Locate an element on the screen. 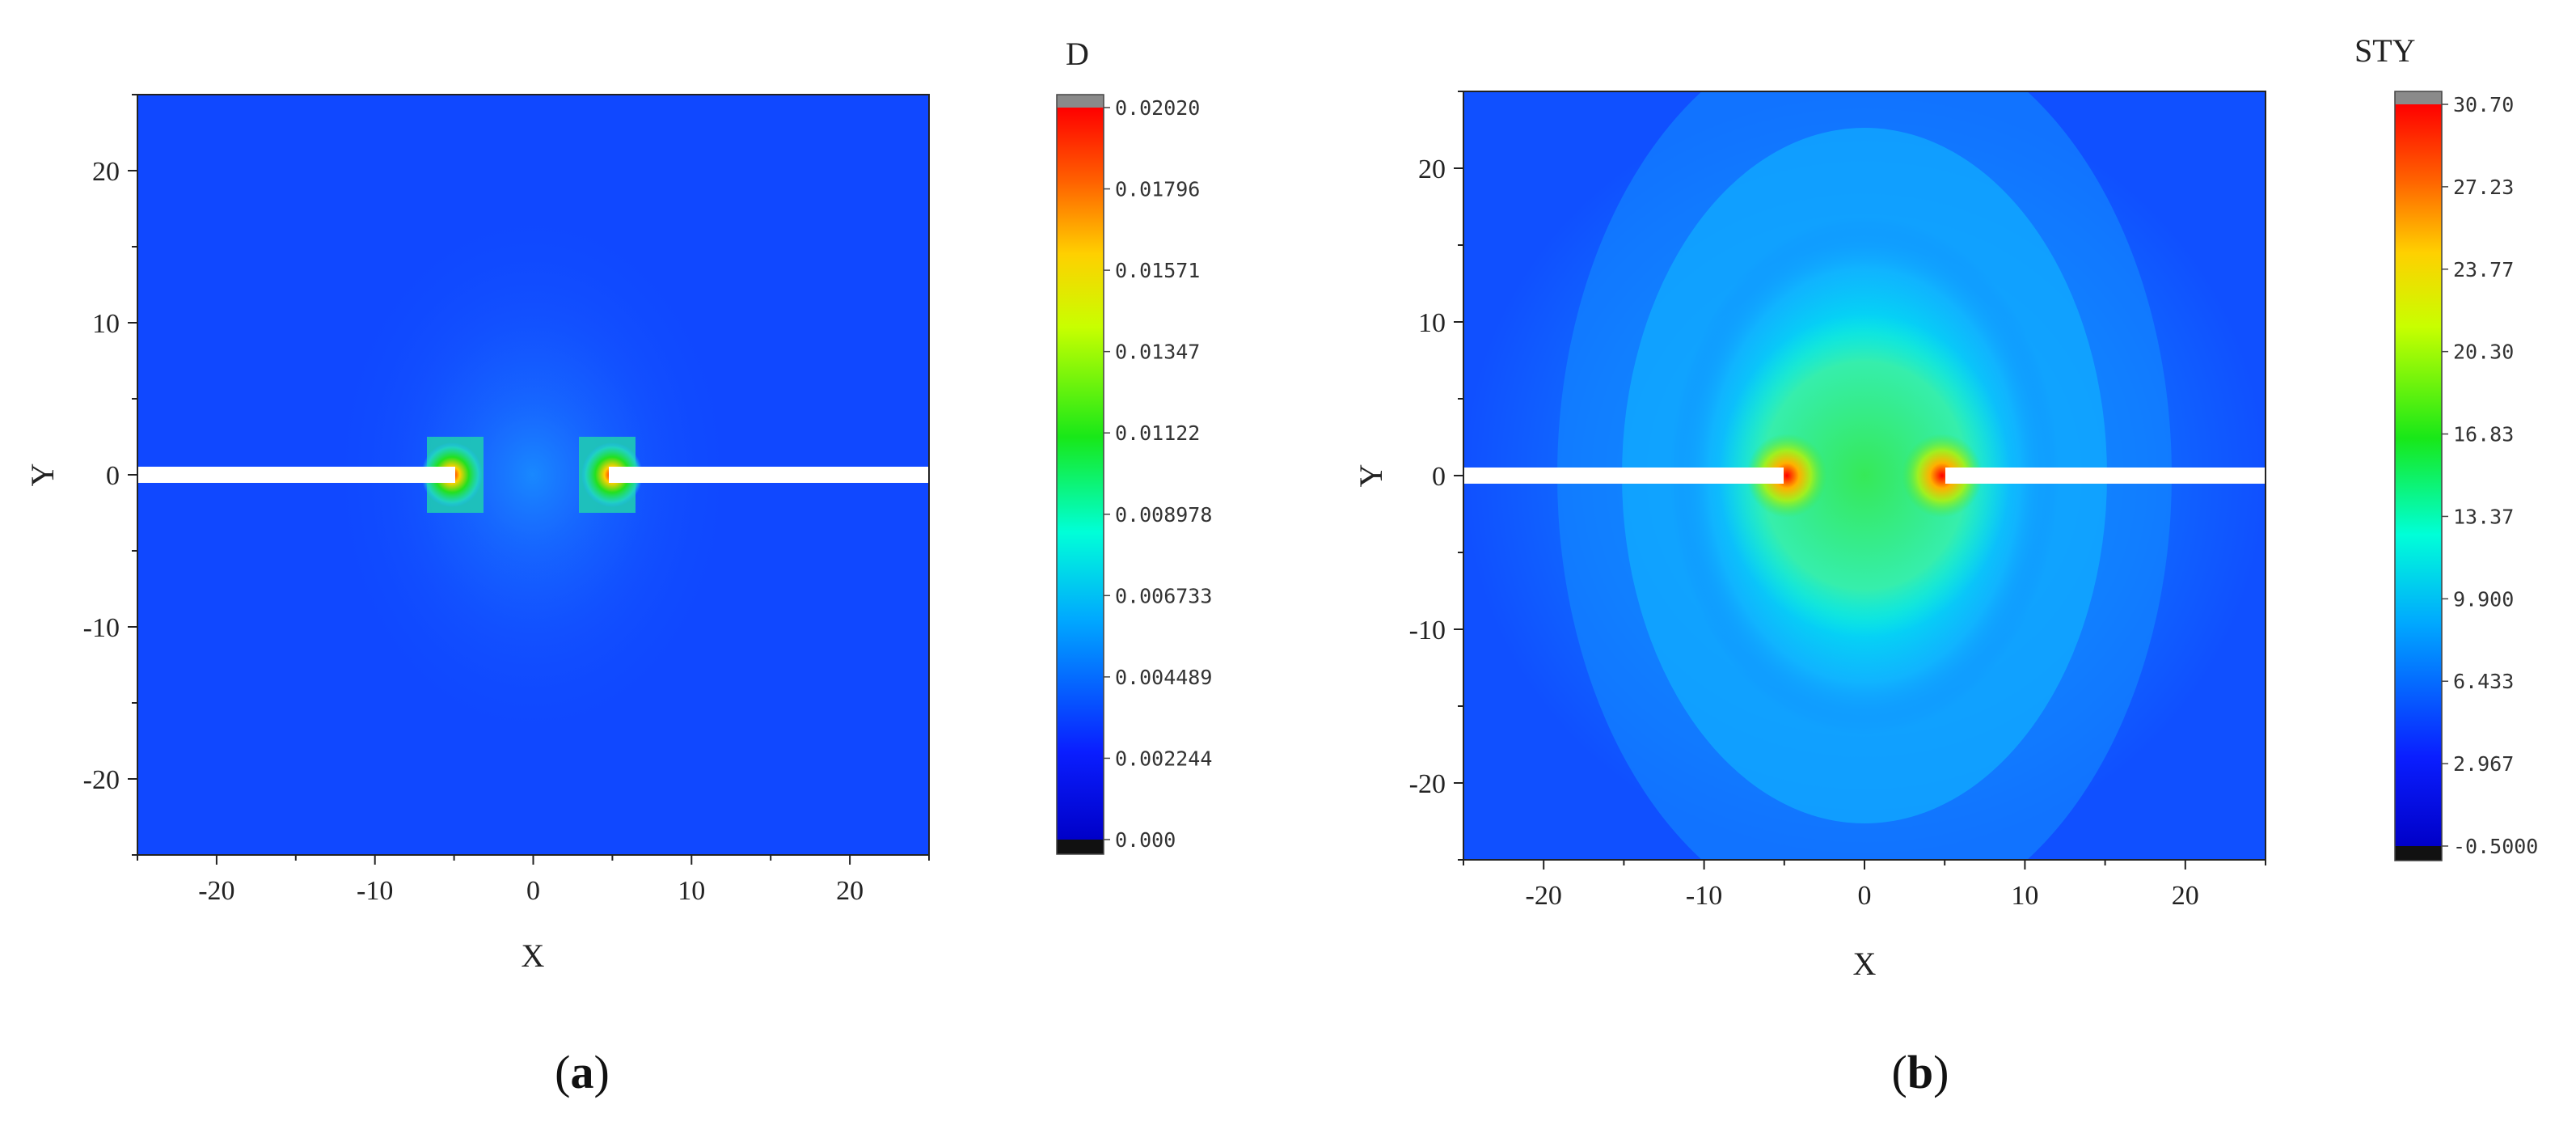 The width and height of the screenshot is (2576, 1134). y-tick-label-b: -10 is located at coordinates (1427, 631).